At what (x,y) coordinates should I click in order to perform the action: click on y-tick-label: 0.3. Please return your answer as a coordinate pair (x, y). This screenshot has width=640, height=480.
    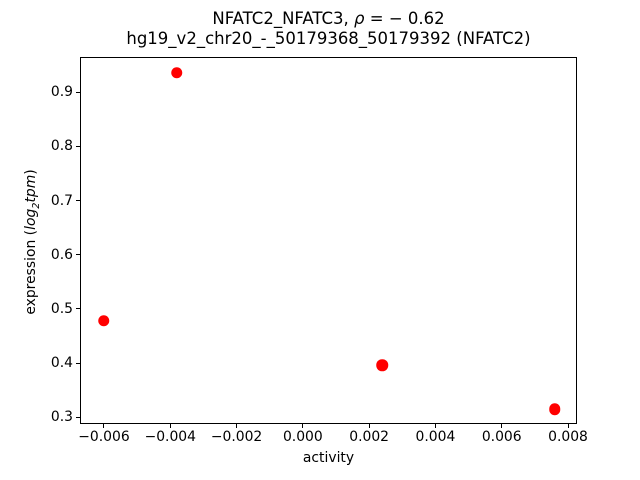
    Looking at the image, I should click on (61, 417).